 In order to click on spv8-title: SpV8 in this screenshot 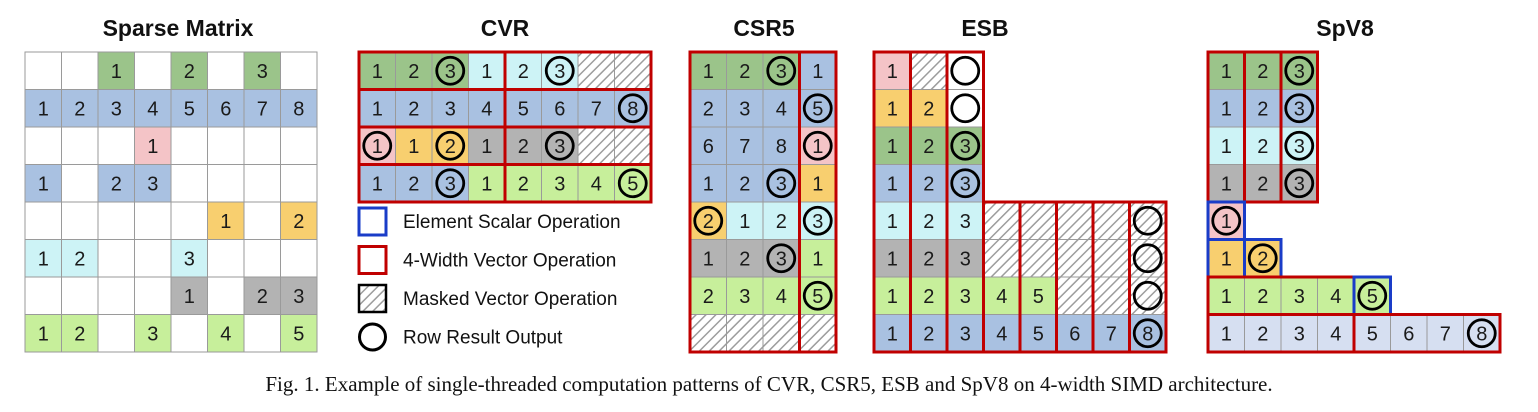, I will do `click(1345, 28)`.